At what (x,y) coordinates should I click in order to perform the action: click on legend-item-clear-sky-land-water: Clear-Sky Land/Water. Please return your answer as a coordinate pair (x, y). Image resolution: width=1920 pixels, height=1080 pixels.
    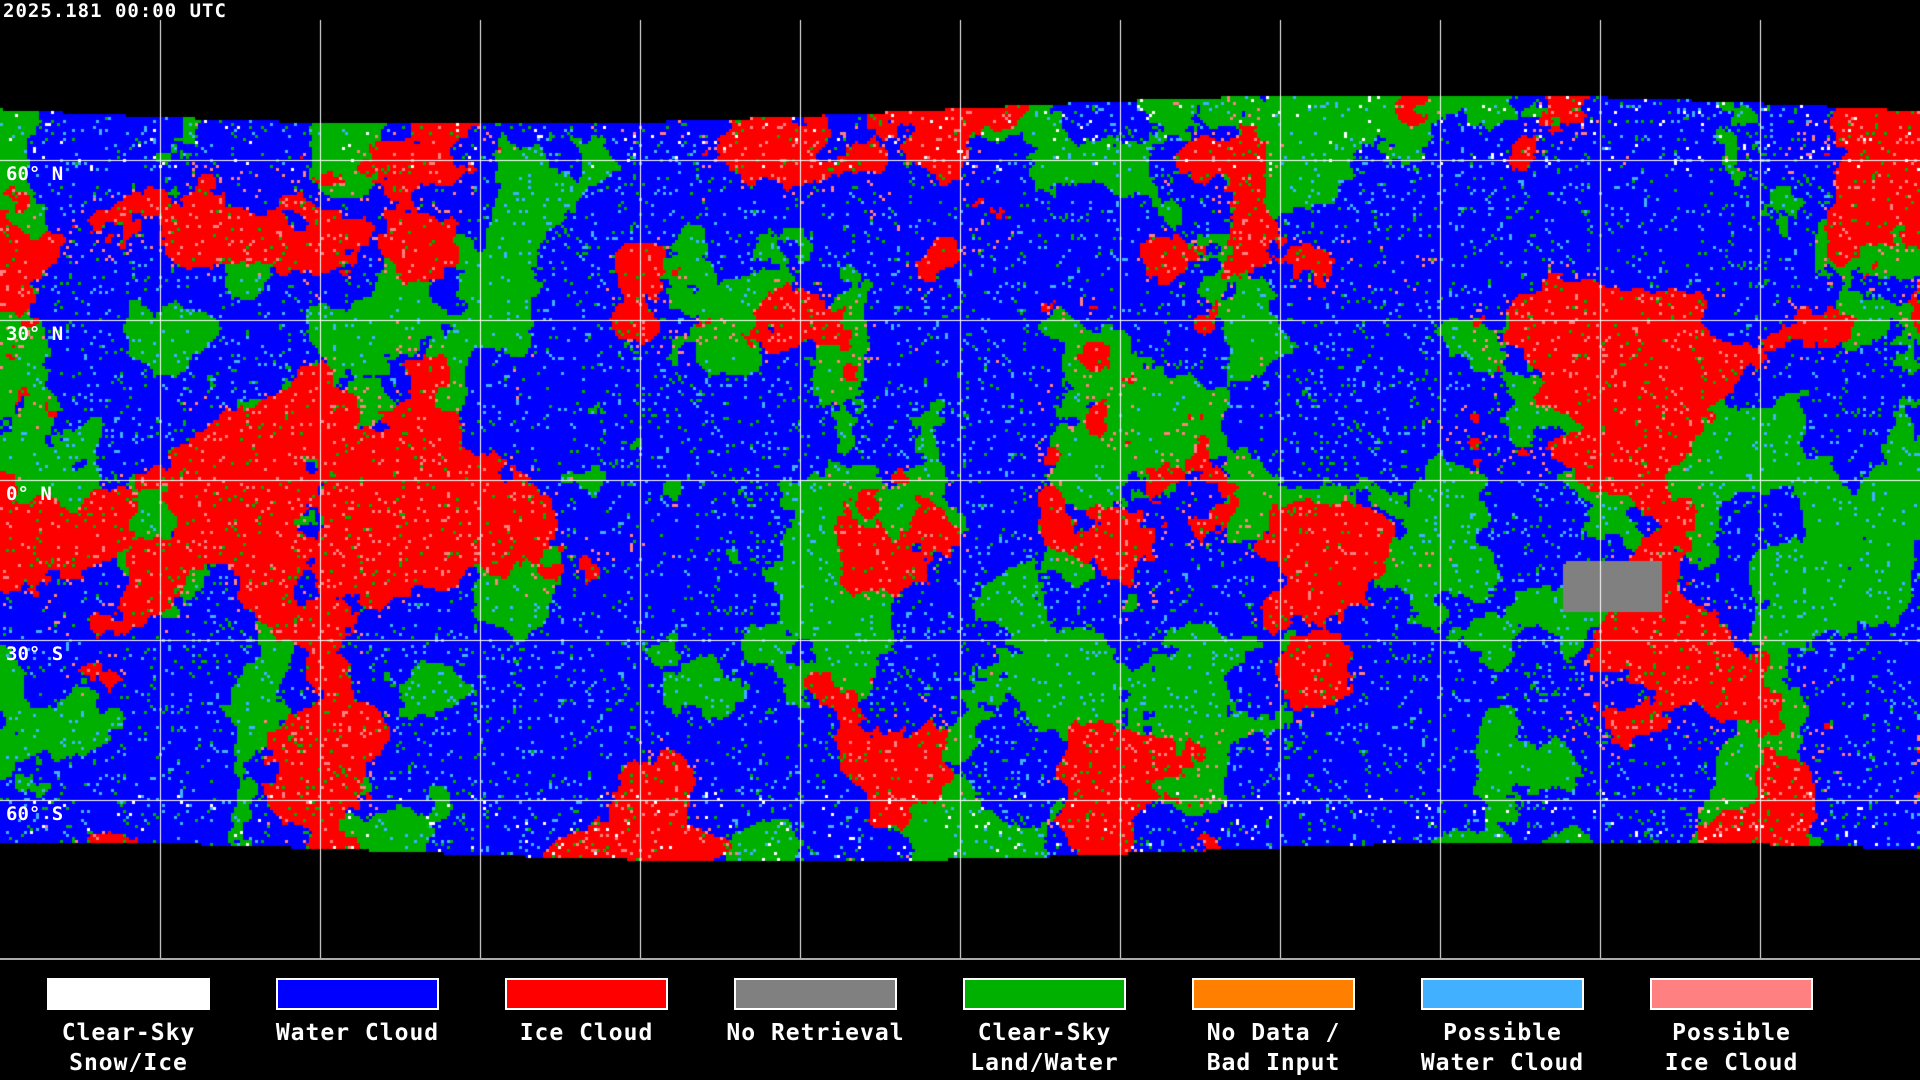
    Looking at the image, I should click on (1044, 1027).